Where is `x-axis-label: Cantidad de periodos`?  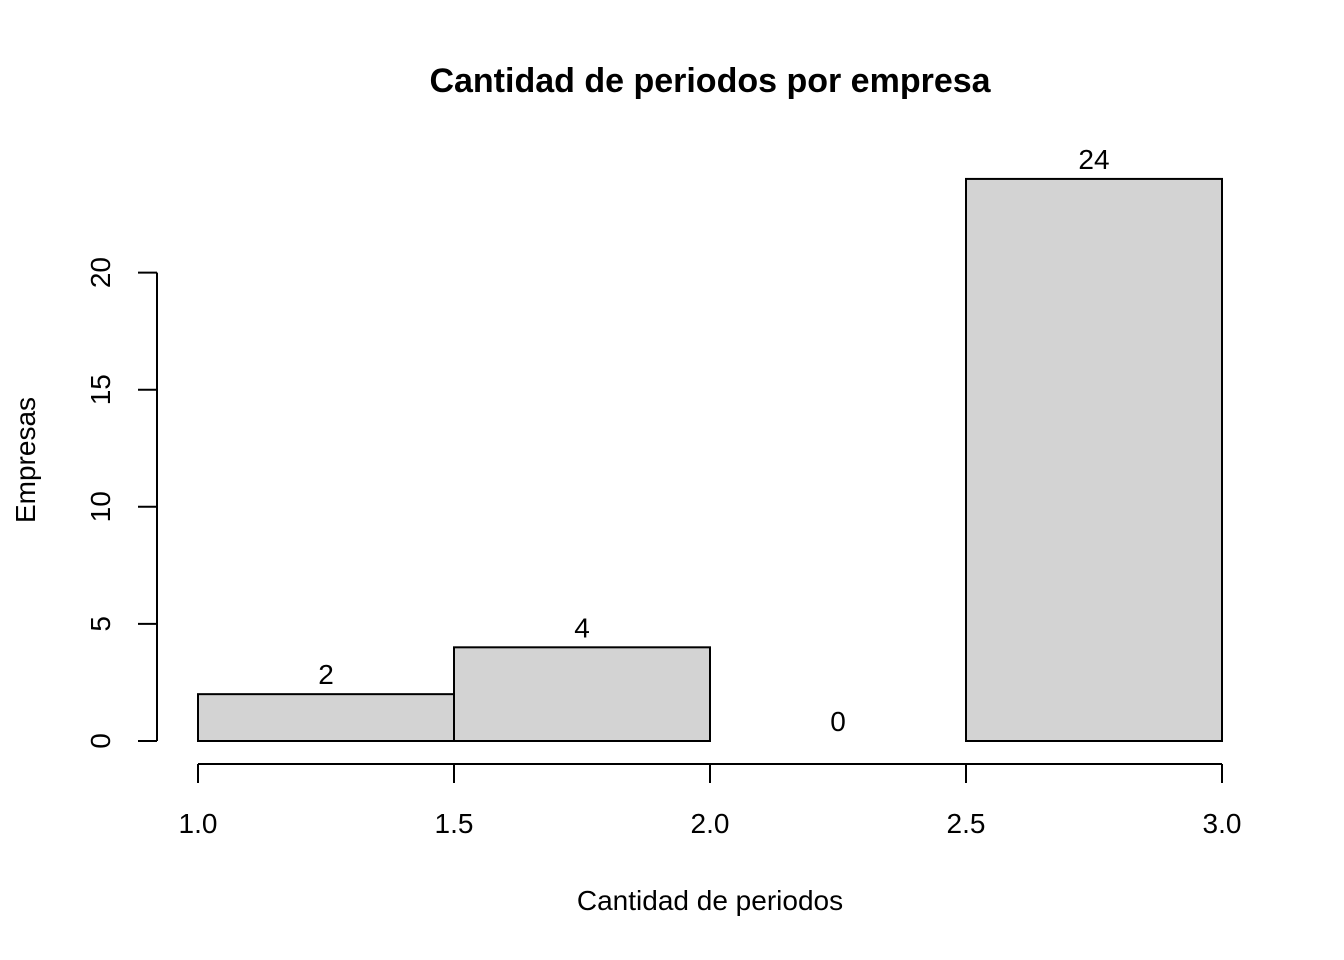
x-axis-label: Cantidad de periodos is located at coordinates (710, 900).